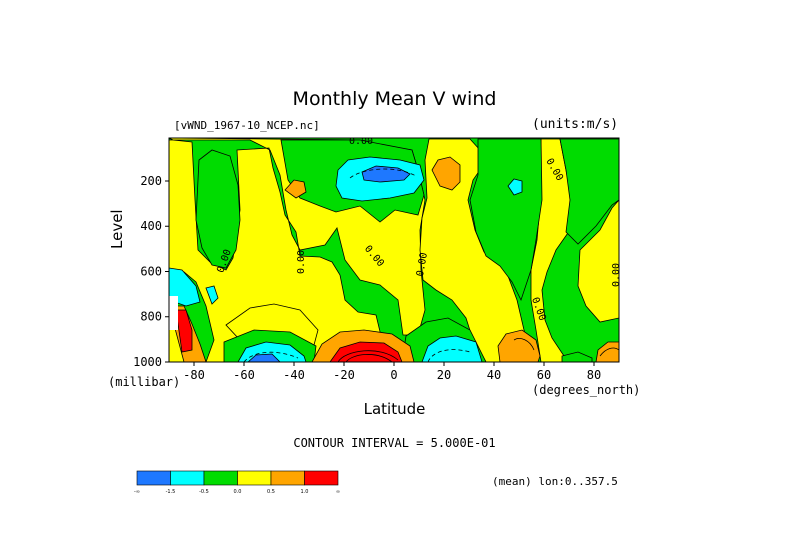 The height and width of the screenshot is (558, 789). I want to click on x-tick-label: 60, so click(544, 375).